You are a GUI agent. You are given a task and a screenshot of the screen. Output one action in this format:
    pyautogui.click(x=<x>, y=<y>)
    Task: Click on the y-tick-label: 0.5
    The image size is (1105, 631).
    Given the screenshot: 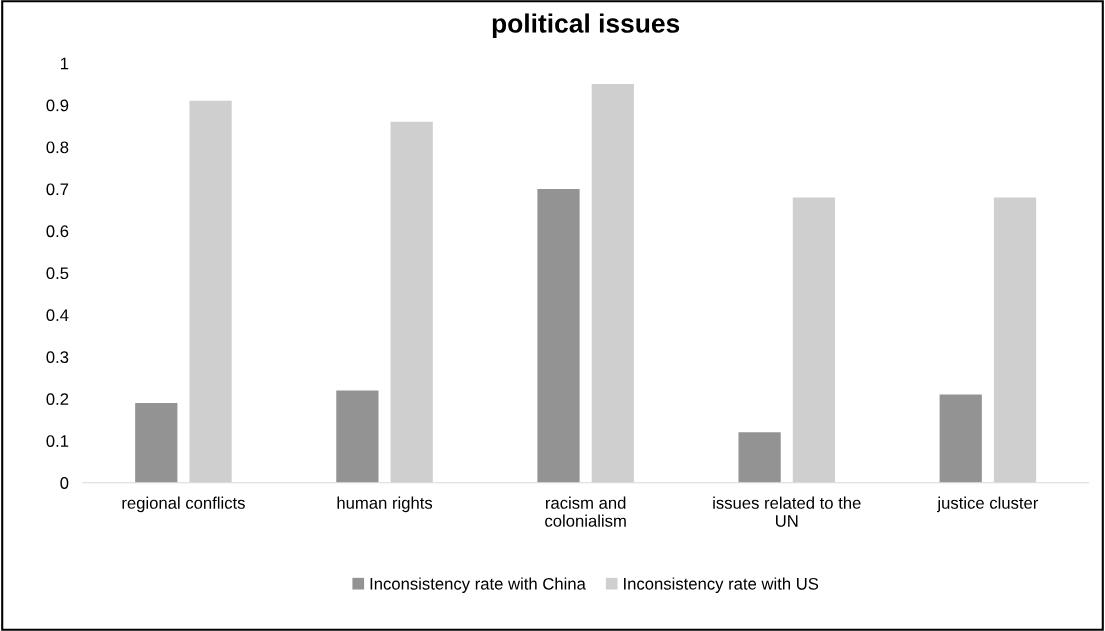 What is the action you would take?
    pyautogui.click(x=57, y=273)
    